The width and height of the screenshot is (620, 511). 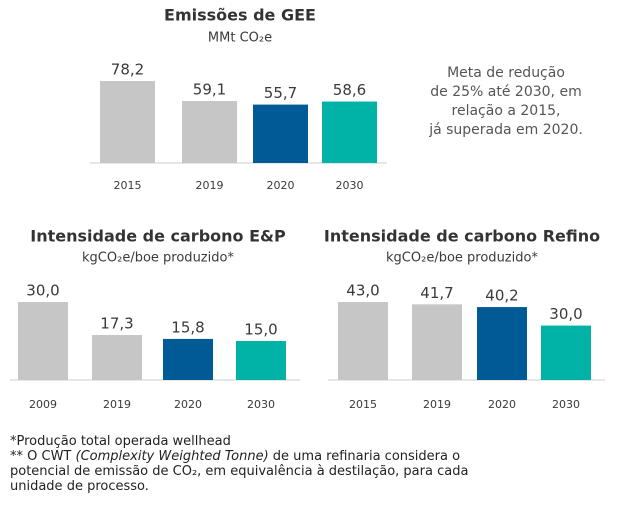 I want to click on value-label: 59,1, so click(x=209, y=90).